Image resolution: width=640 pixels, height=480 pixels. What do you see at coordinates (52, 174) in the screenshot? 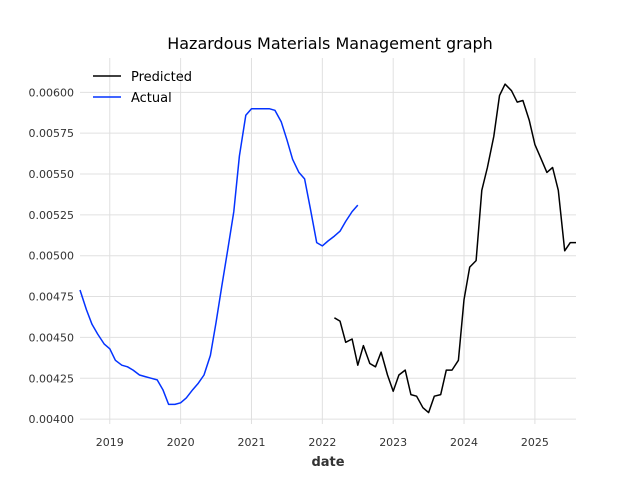
I see `y-tick-label: 0.00550` at bounding box center [52, 174].